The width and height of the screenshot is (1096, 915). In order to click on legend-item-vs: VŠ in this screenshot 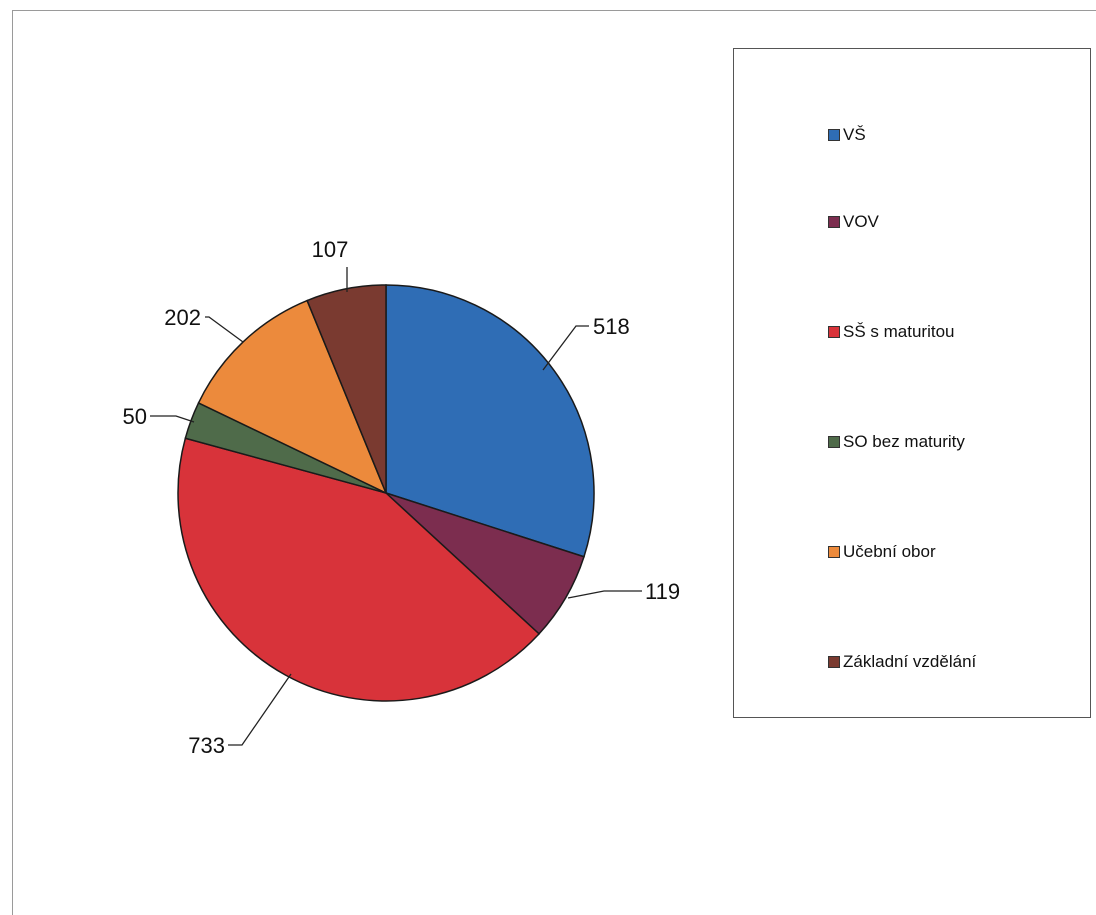, I will do `click(847, 135)`.